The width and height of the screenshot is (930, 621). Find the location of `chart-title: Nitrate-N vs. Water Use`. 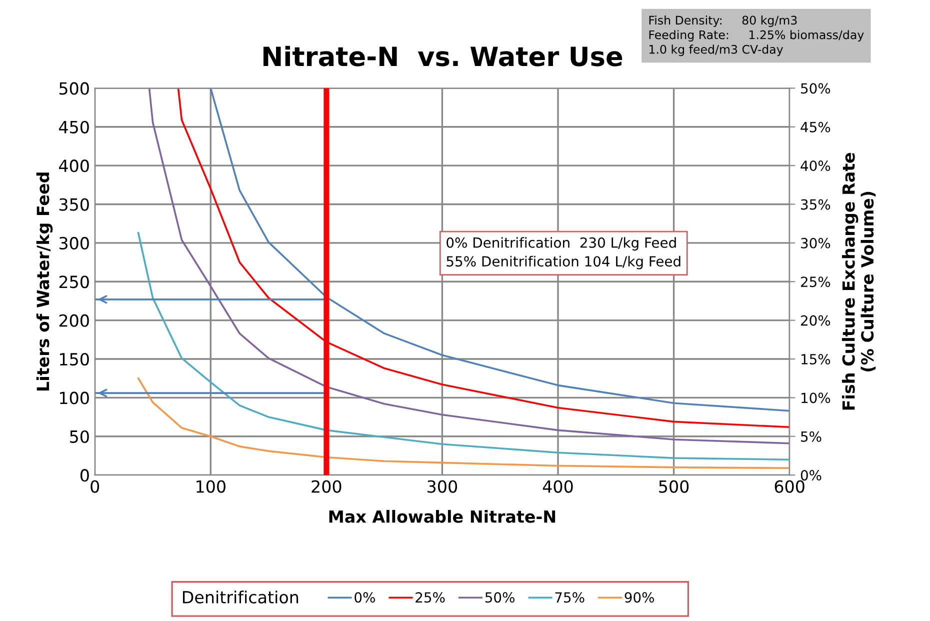

chart-title: Nitrate-N vs. Water Use is located at coordinates (442, 56).